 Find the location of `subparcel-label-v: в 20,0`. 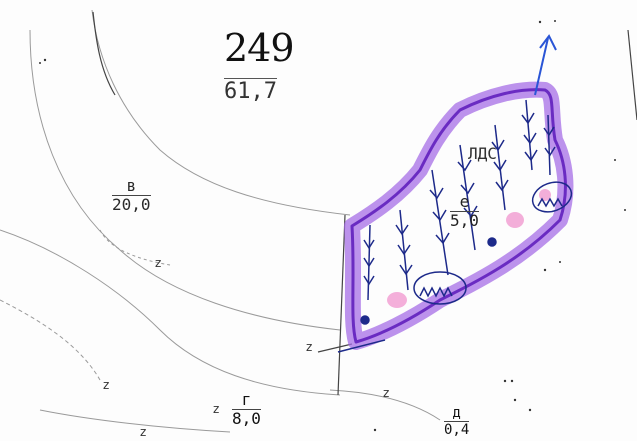

subparcel-label-v: в 20,0 is located at coordinates (131, 195).